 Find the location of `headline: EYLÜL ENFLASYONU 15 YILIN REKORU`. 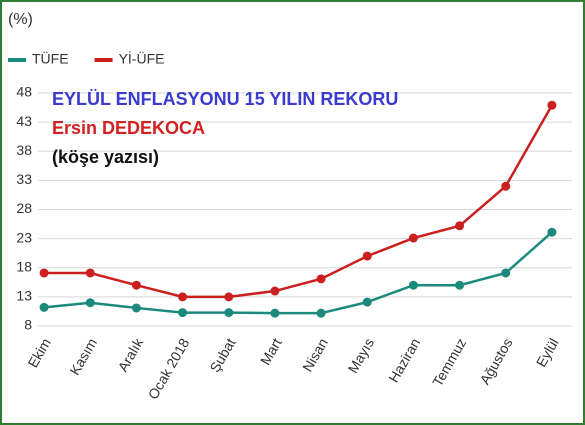

headline: EYLÜL ENFLASYONU 15 YILIN REKORU is located at coordinates (225, 99).